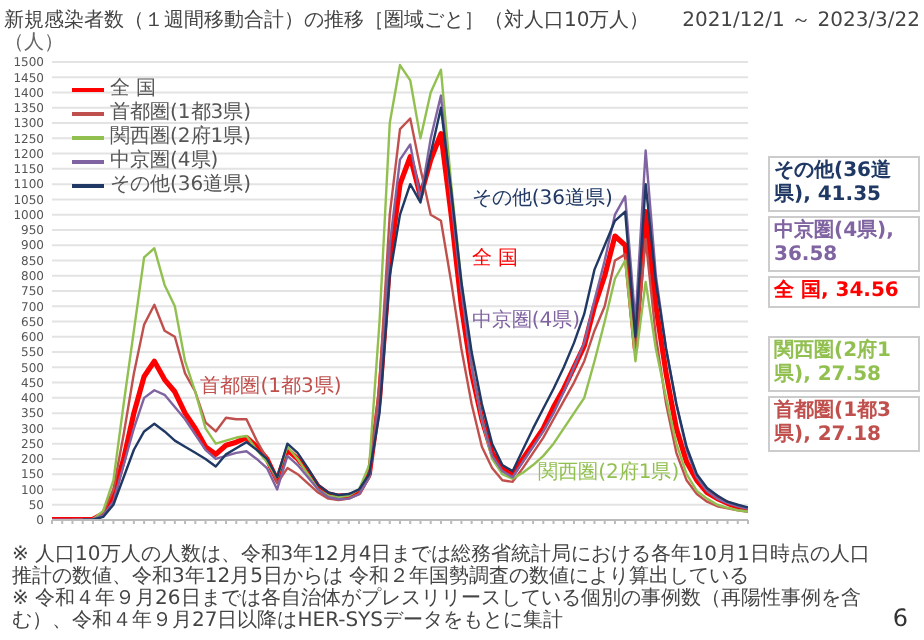  I want to click on annotation: 中京圏(4県), so click(525, 321).